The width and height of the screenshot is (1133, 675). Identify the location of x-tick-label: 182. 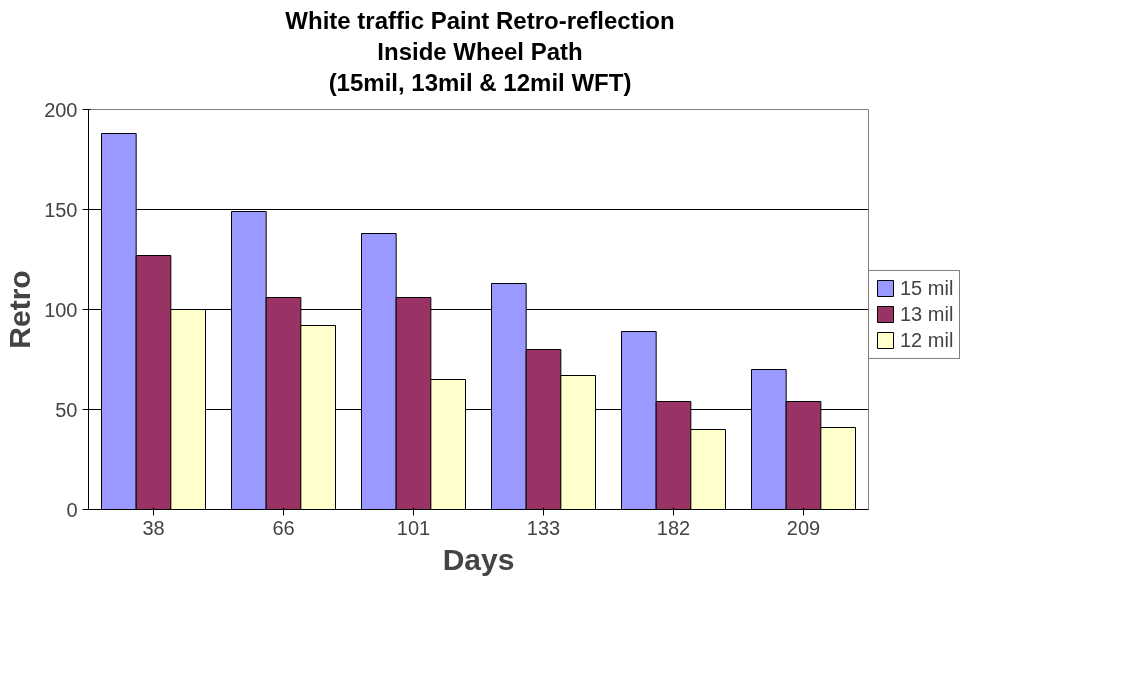
(673, 527).